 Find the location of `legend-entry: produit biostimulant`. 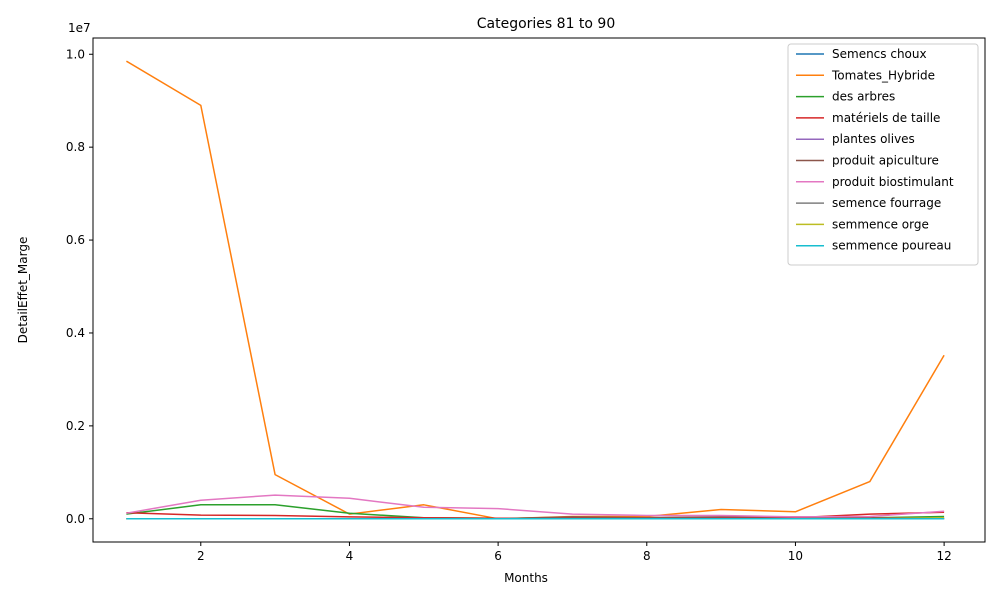

legend-entry: produit biostimulant is located at coordinates (893, 182).